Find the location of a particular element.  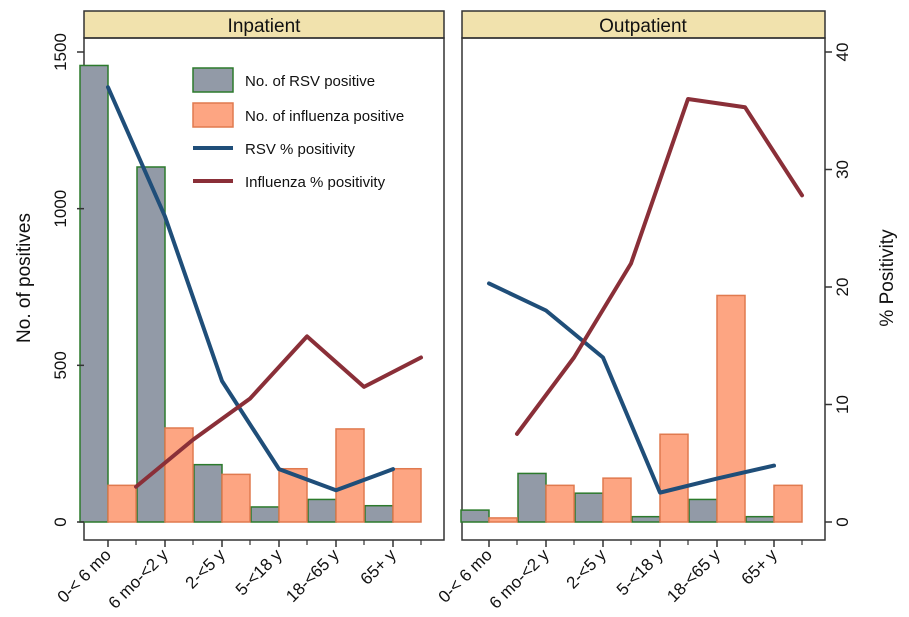

panel-title-outpatient: Outpatient is located at coordinates (643, 26).